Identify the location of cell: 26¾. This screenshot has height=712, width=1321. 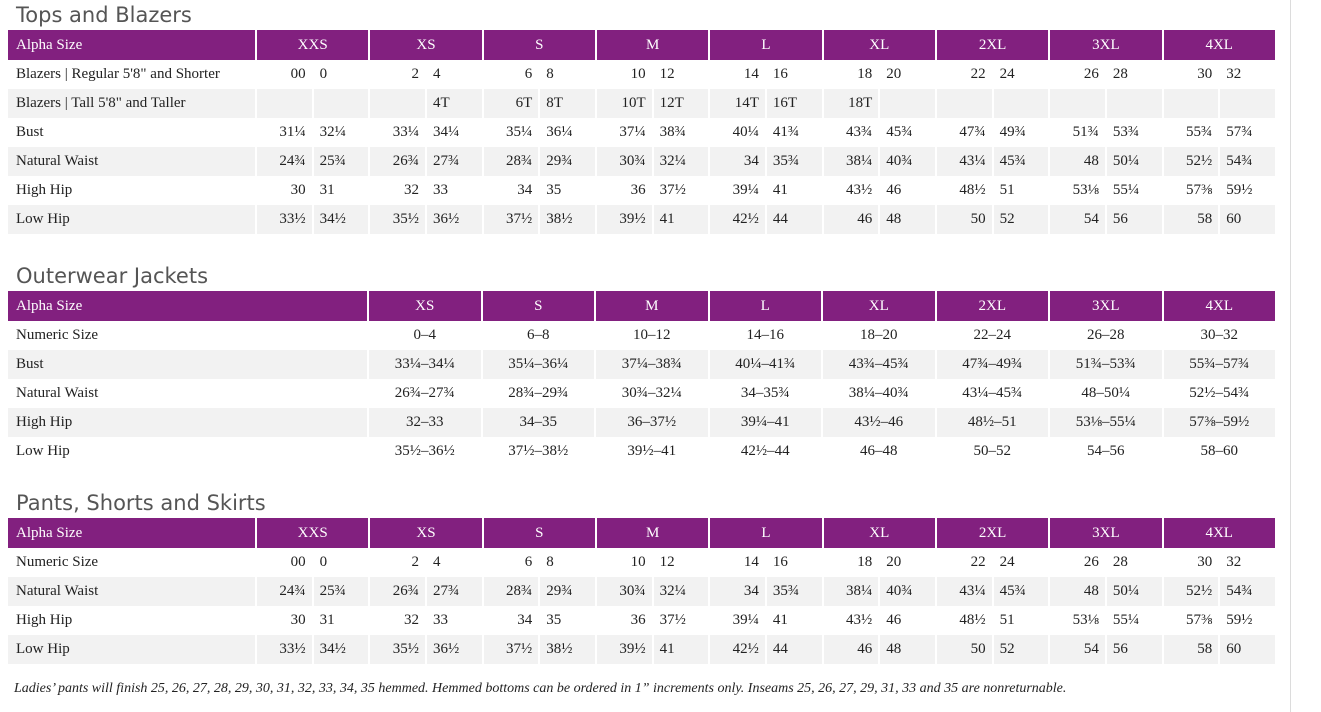
(398, 161).